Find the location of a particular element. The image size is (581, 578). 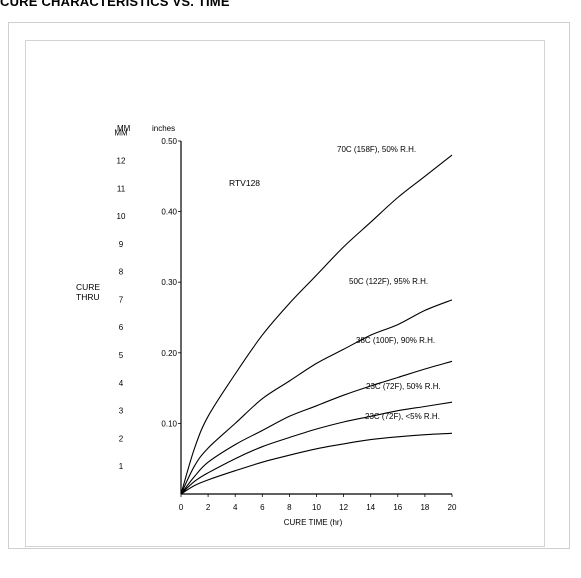

y-tick-label: 0.30 is located at coordinates (169, 282).